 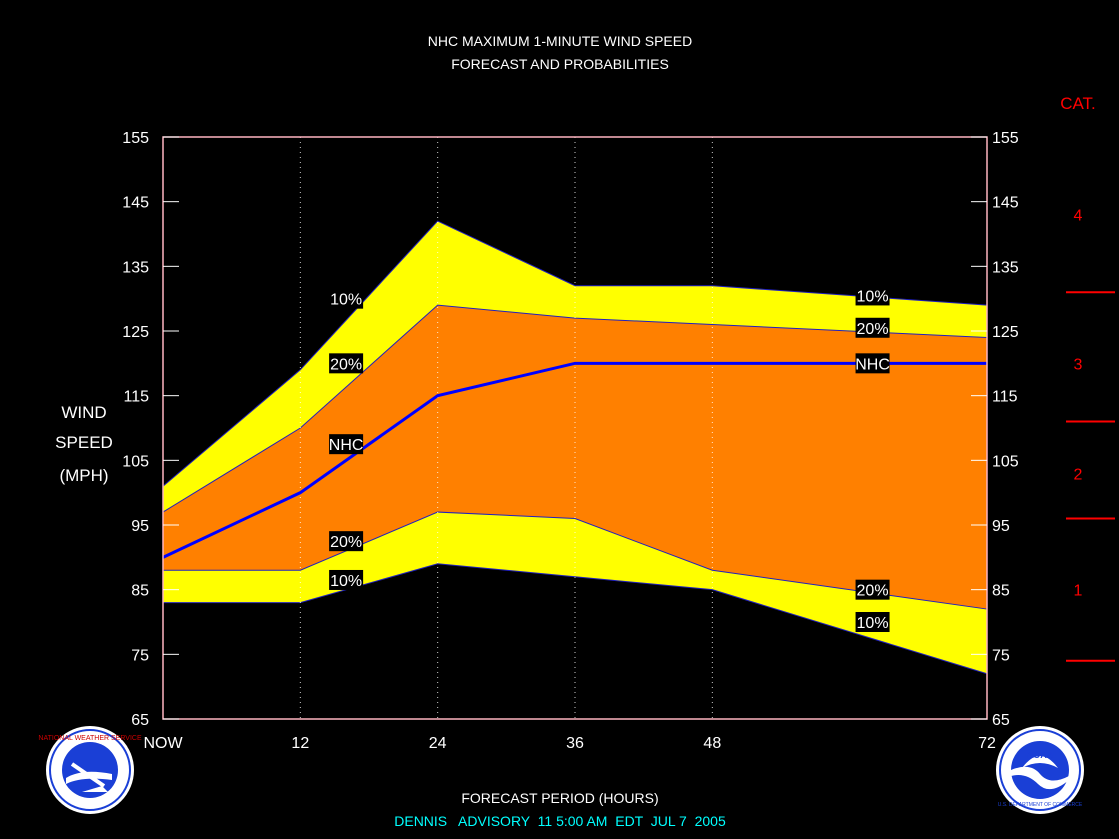 What do you see at coordinates (300, 743) in the screenshot?
I see `x-tick-label-12: 12` at bounding box center [300, 743].